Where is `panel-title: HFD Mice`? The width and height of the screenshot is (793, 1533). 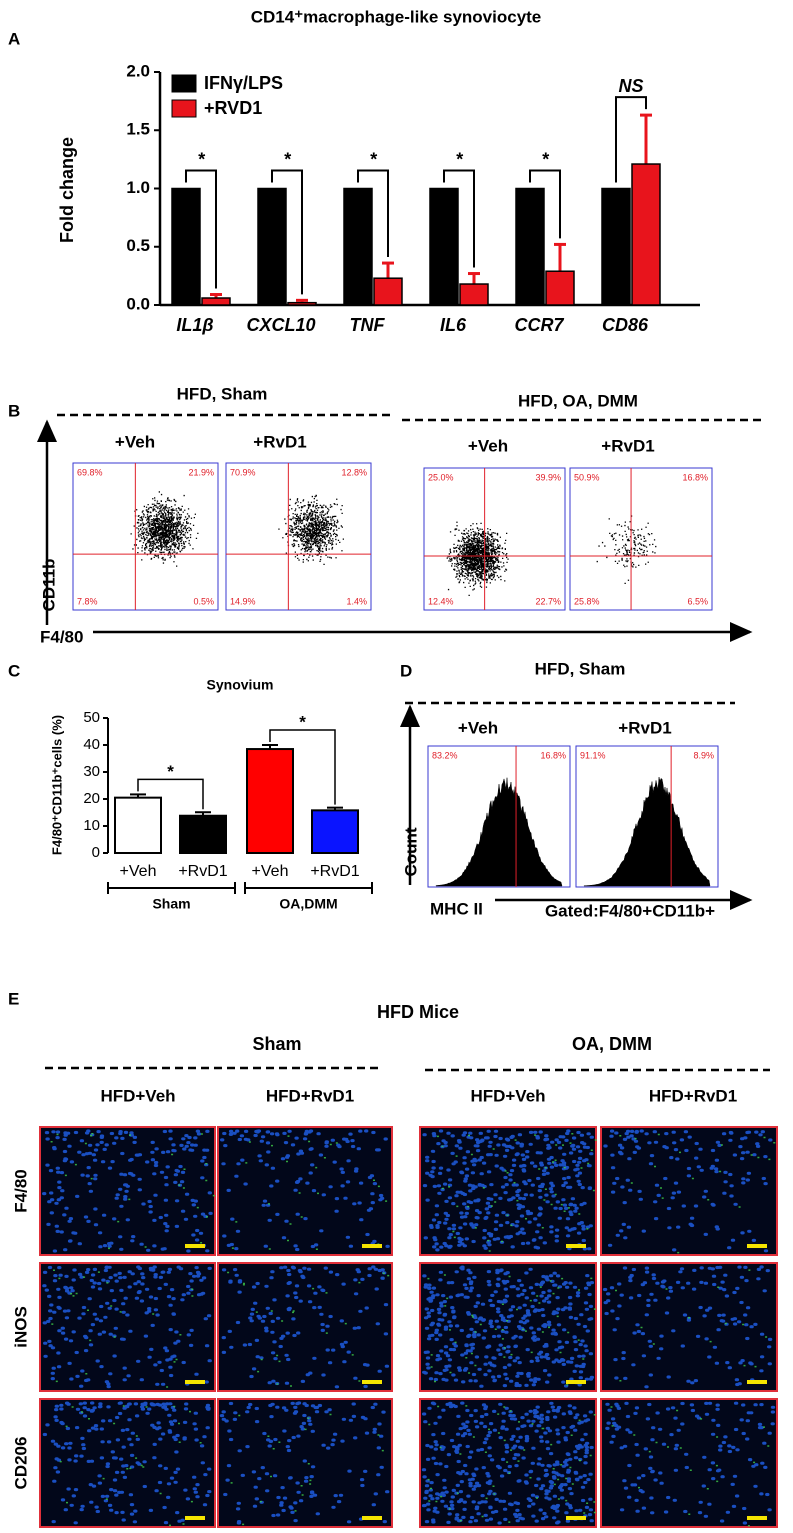
panel-title: HFD Mice is located at coordinates (418, 1012).